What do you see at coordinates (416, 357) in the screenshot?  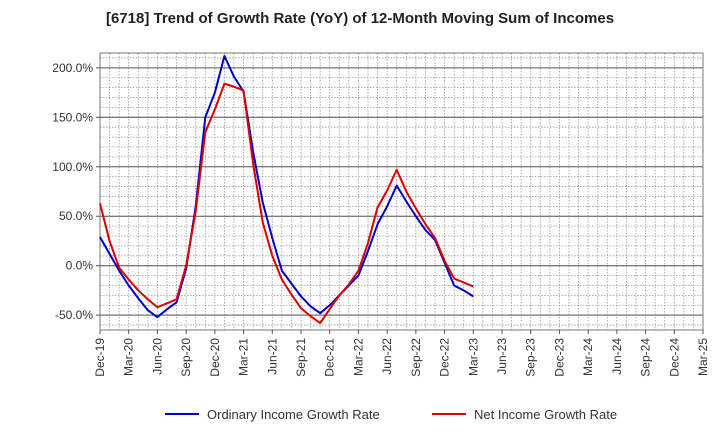 I see `x-tick-label: Sep-22` at bounding box center [416, 357].